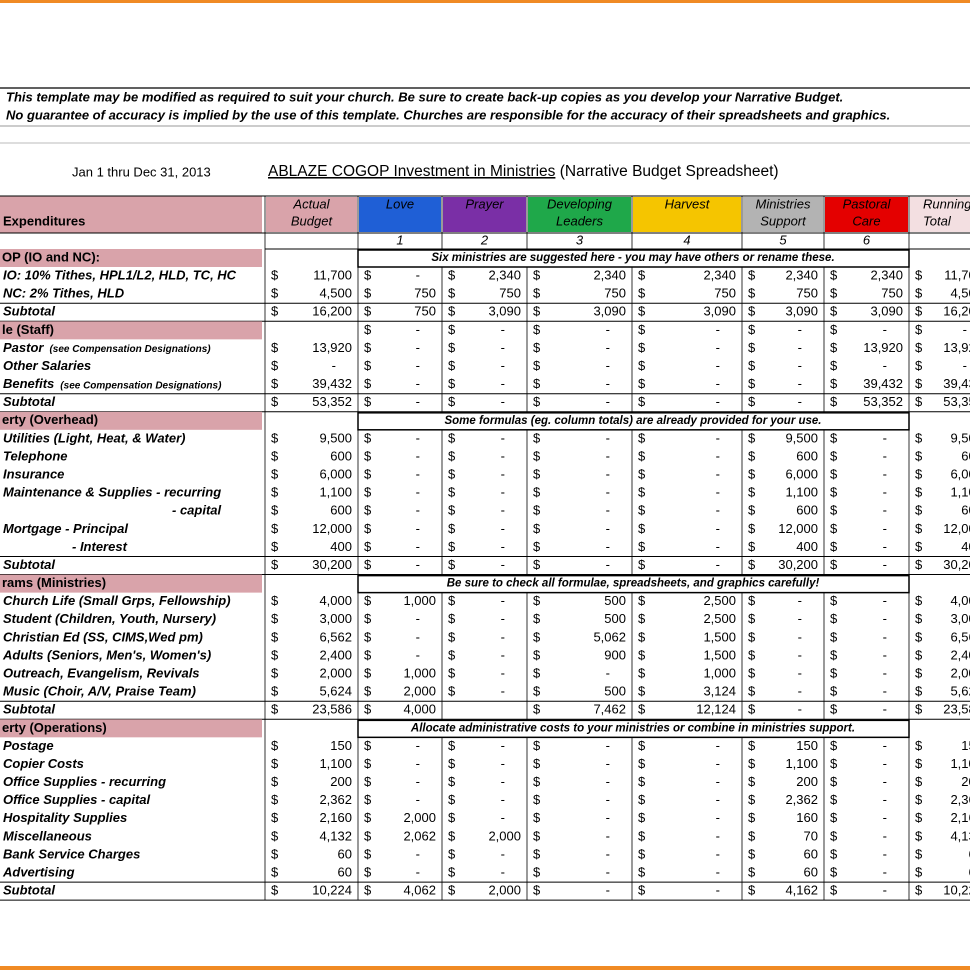 Image resolution: width=970 pixels, height=970 pixels. What do you see at coordinates (54, 582) in the screenshot?
I see `section-label: rams (Ministries)` at bounding box center [54, 582].